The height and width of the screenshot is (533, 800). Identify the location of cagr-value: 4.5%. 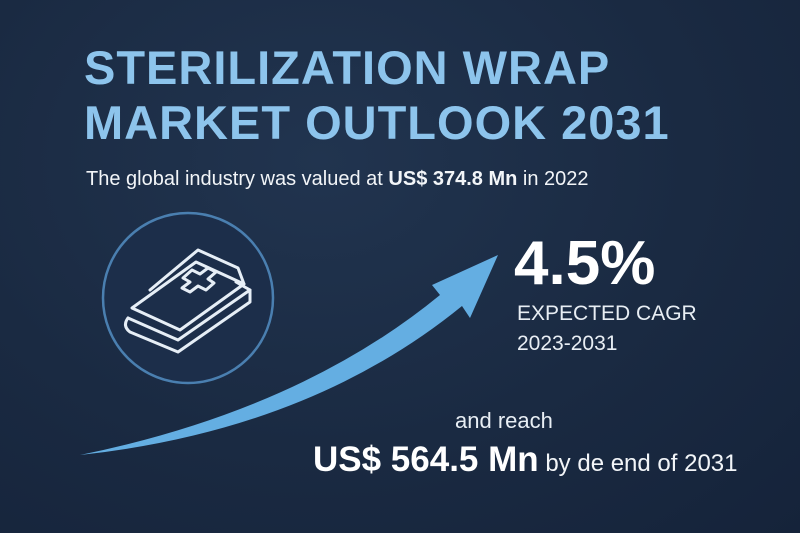
(585, 263).